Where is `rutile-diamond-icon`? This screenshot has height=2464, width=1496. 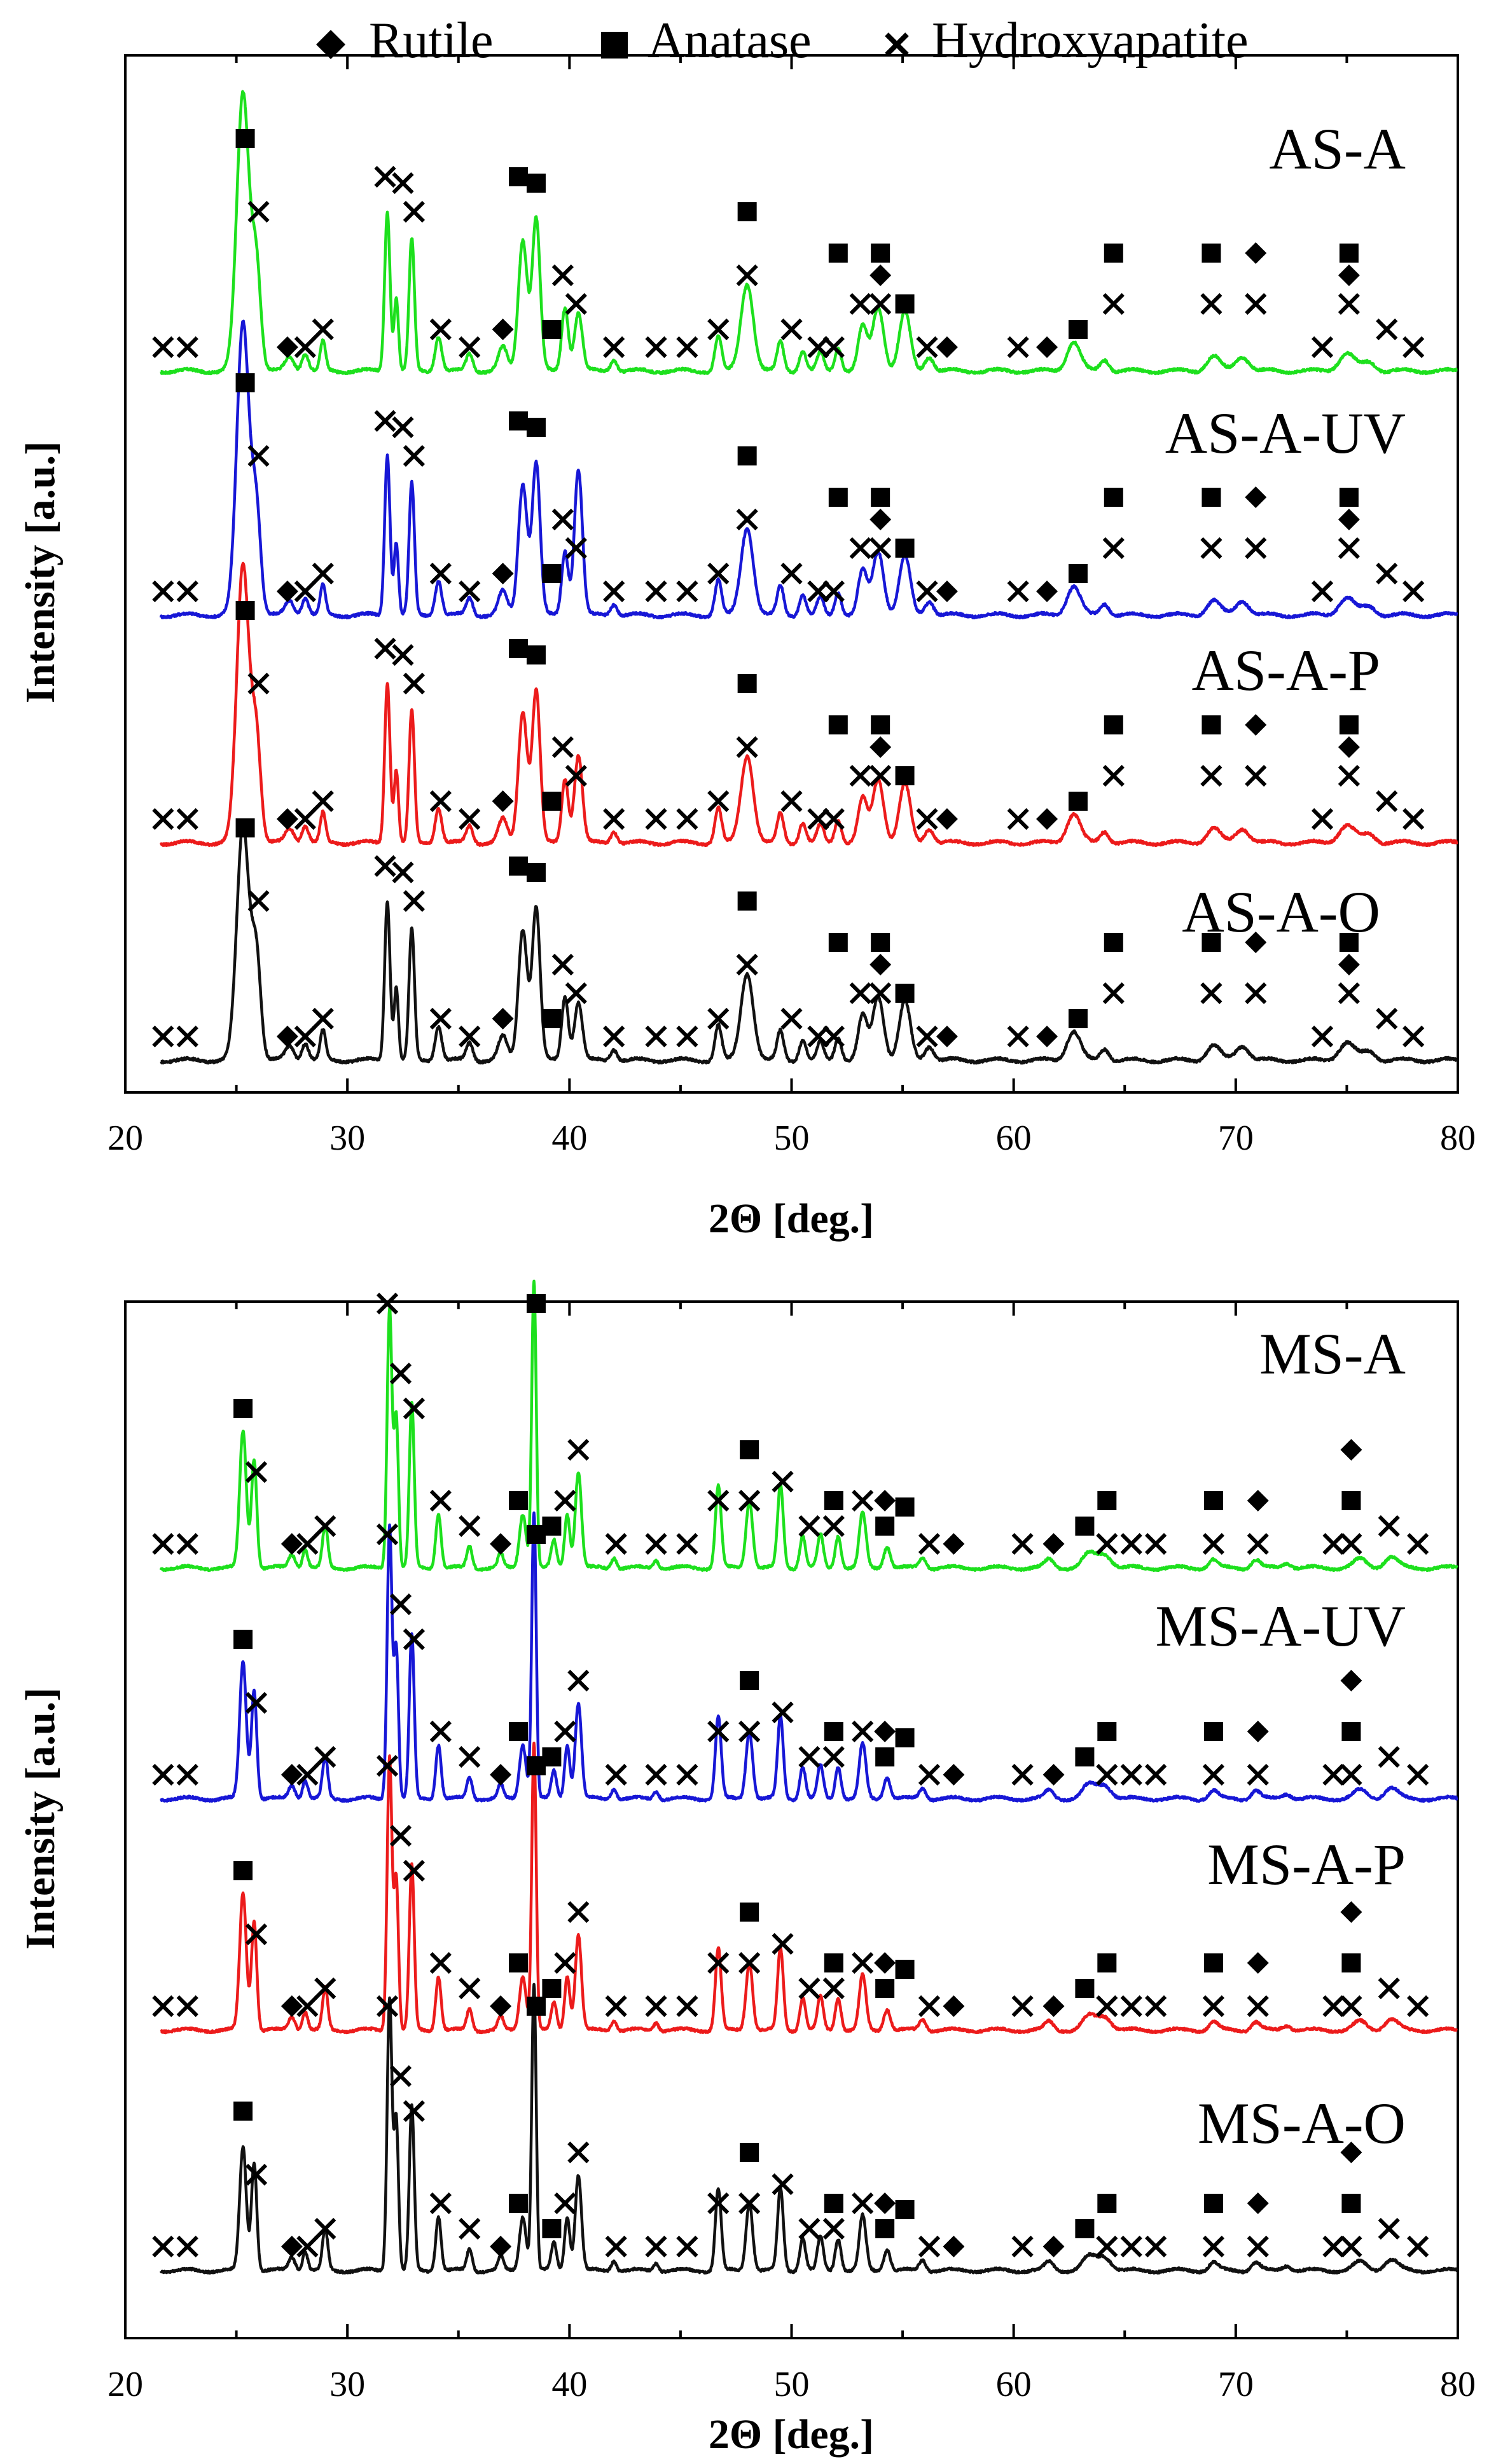 rutile-diamond-icon is located at coordinates (331, 45).